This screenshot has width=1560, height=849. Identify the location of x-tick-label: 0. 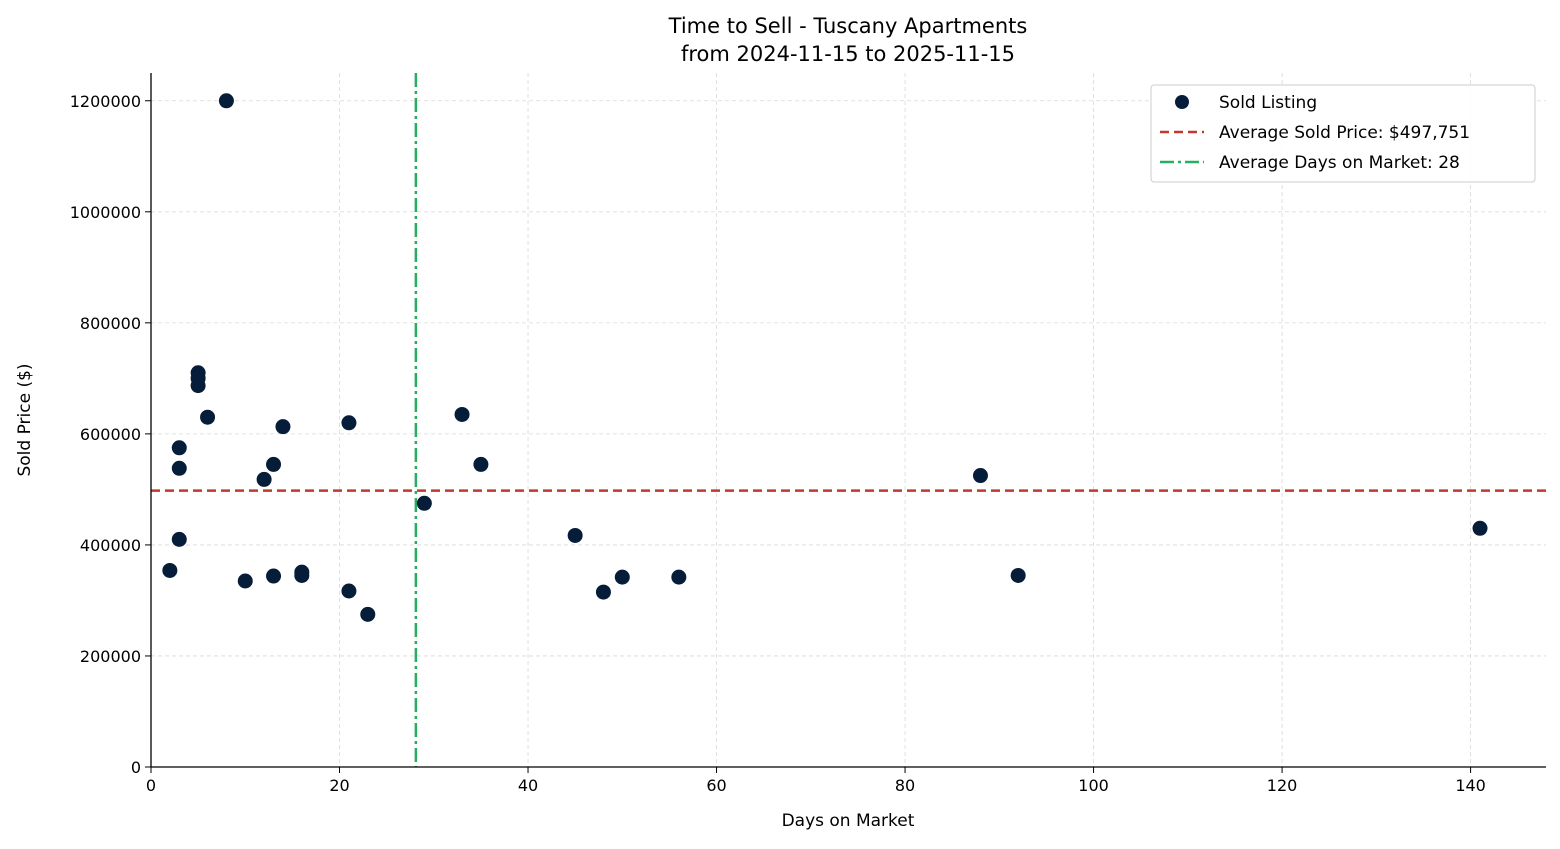
(151, 785).